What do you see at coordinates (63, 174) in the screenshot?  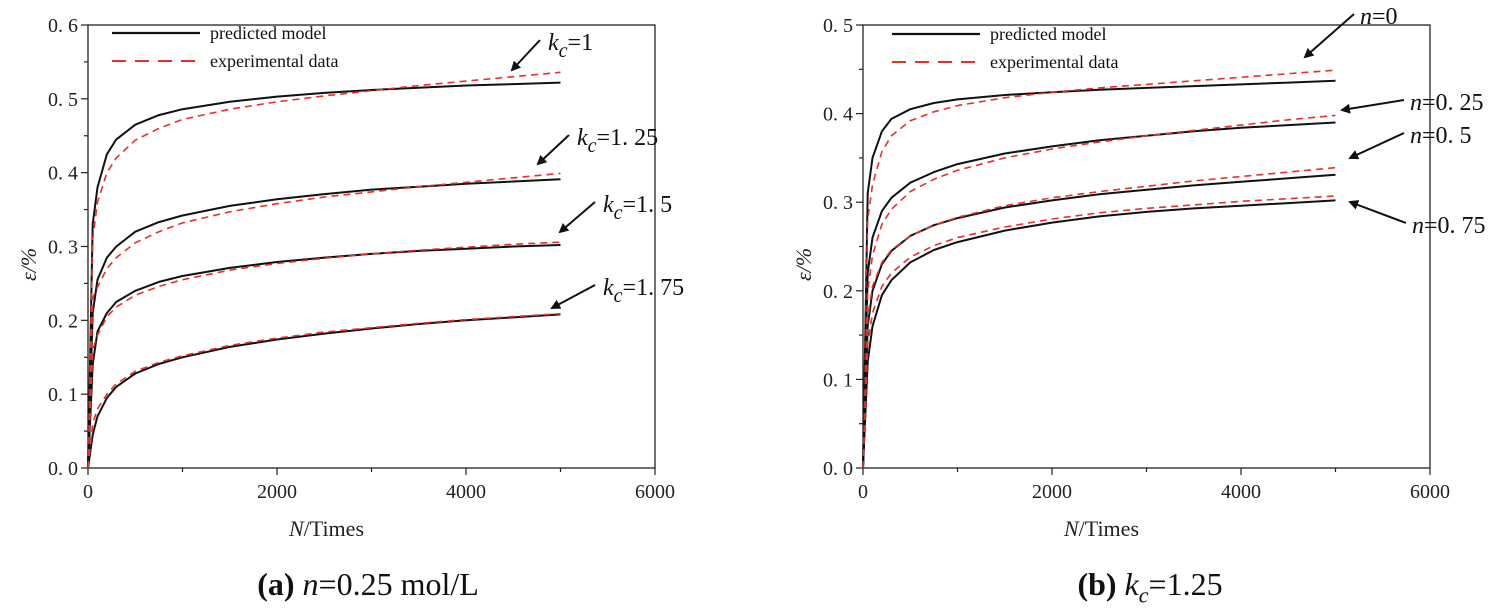 I see `panel-a-y-tick-label: 0. 4` at bounding box center [63, 174].